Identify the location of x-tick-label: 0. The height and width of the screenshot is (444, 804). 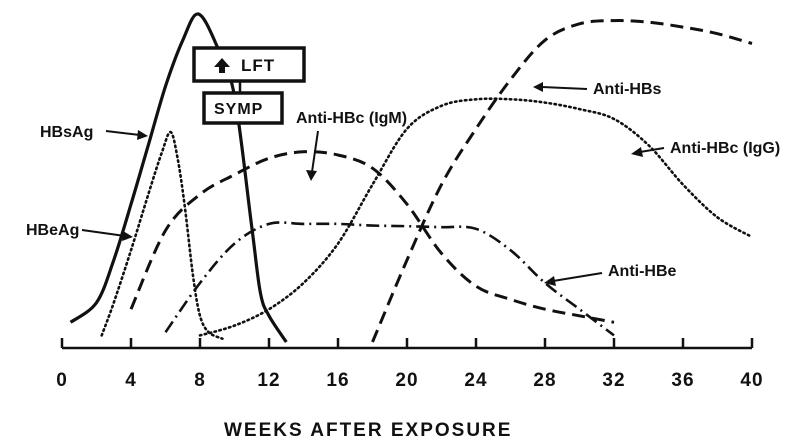
(62, 380).